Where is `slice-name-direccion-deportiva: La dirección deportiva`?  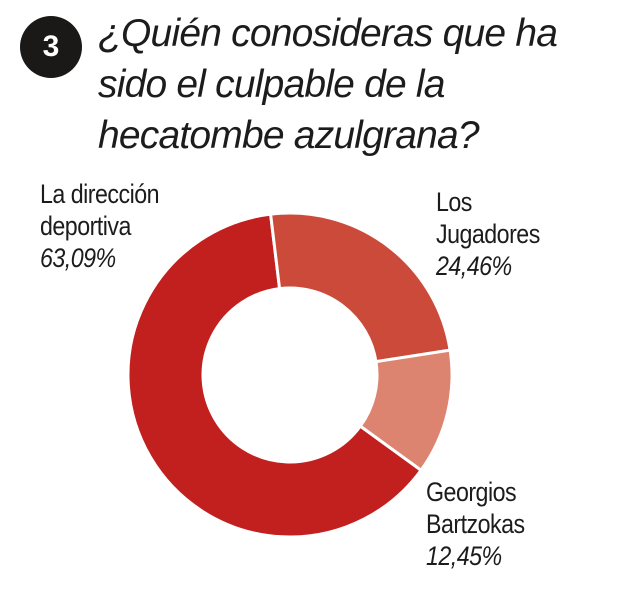
slice-name-direccion-deportiva: La dirección deportiva is located at coordinates (99, 210).